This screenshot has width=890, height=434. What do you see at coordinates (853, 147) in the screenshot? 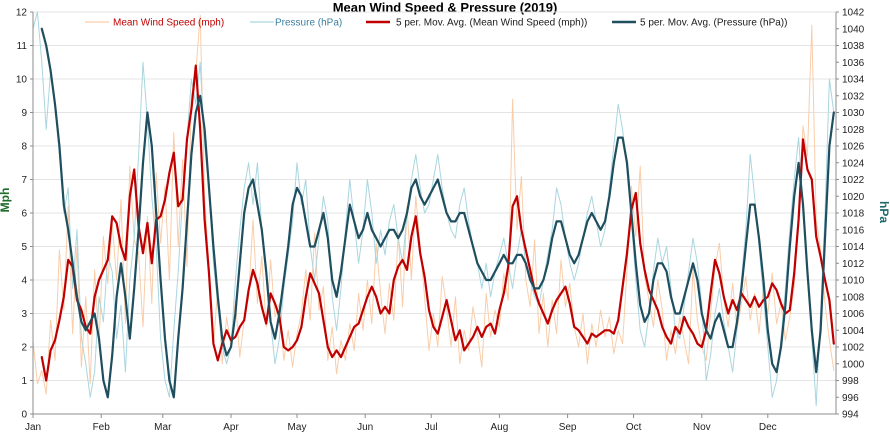
I see `y2-tick-label: 1026` at bounding box center [853, 147].